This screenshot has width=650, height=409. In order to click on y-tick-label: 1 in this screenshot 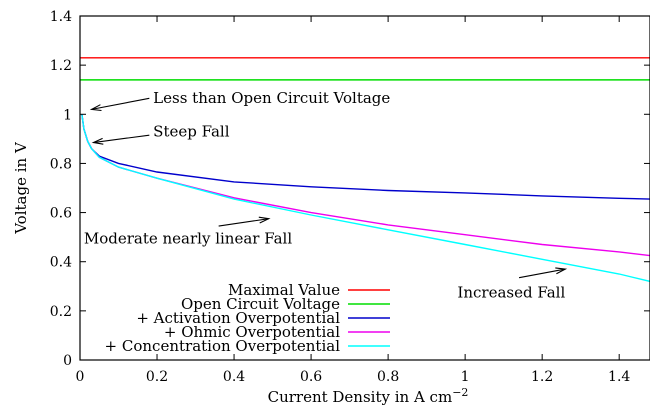, I will do `click(67, 115)`.